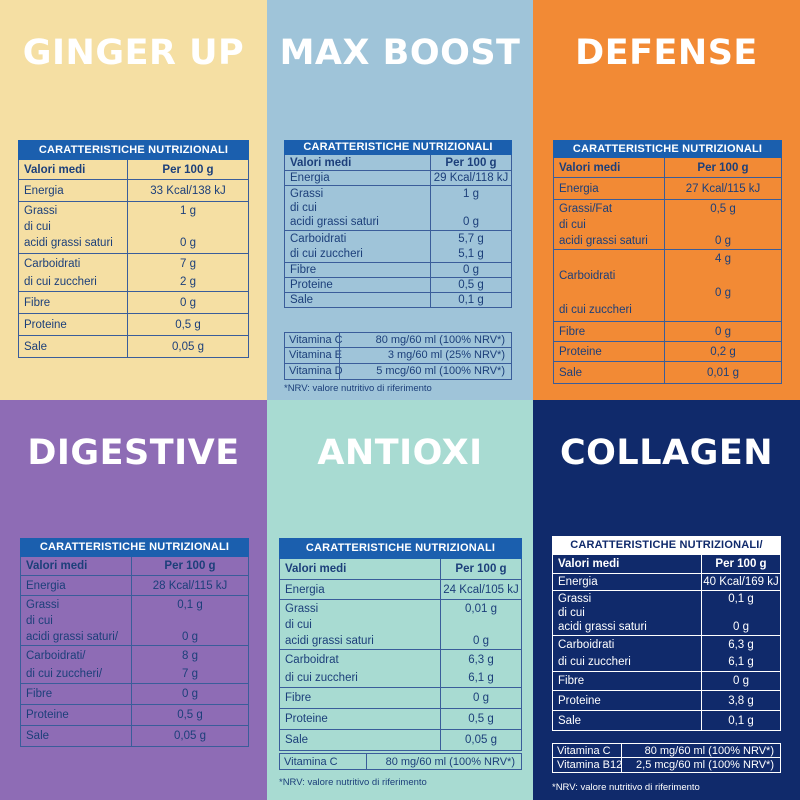  I want to click on nutrition-row: Proteine 0,5 g, so click(133, 325).